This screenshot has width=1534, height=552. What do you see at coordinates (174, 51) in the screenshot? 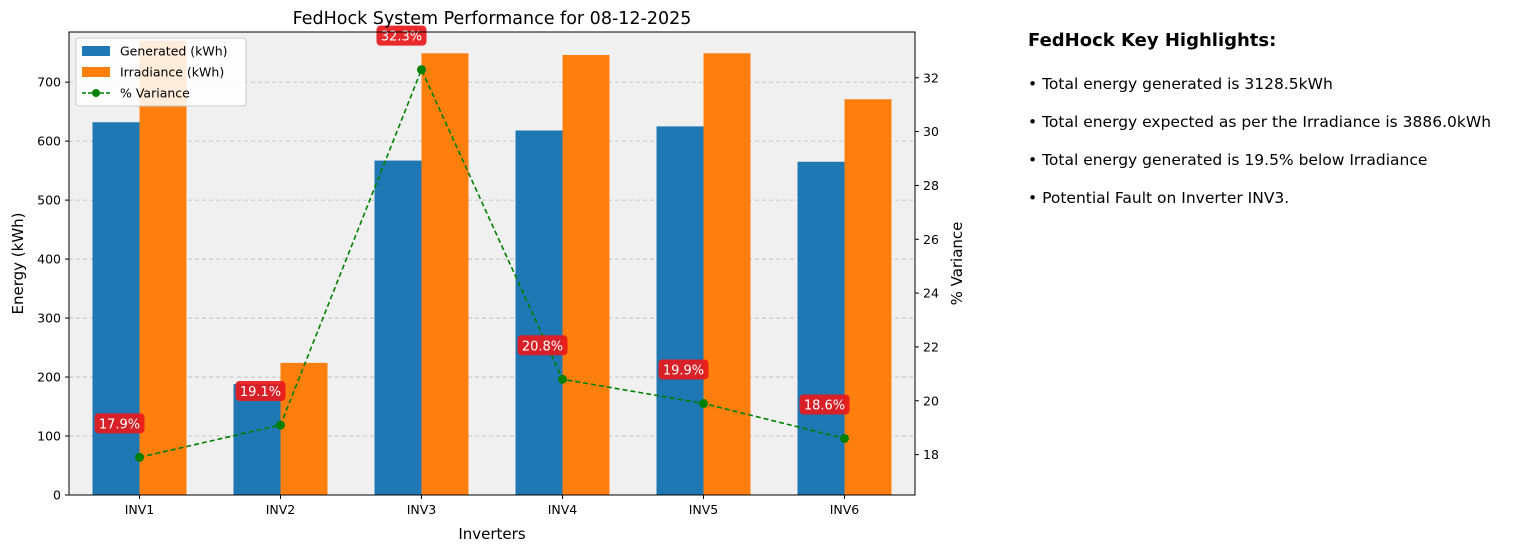
I see `legend-label: Generated (kWh)` at bounding box center [174, 51].